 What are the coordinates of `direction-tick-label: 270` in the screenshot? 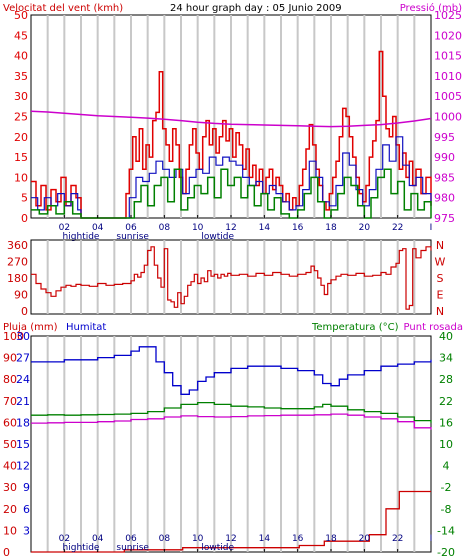 It's located at (17, 262).